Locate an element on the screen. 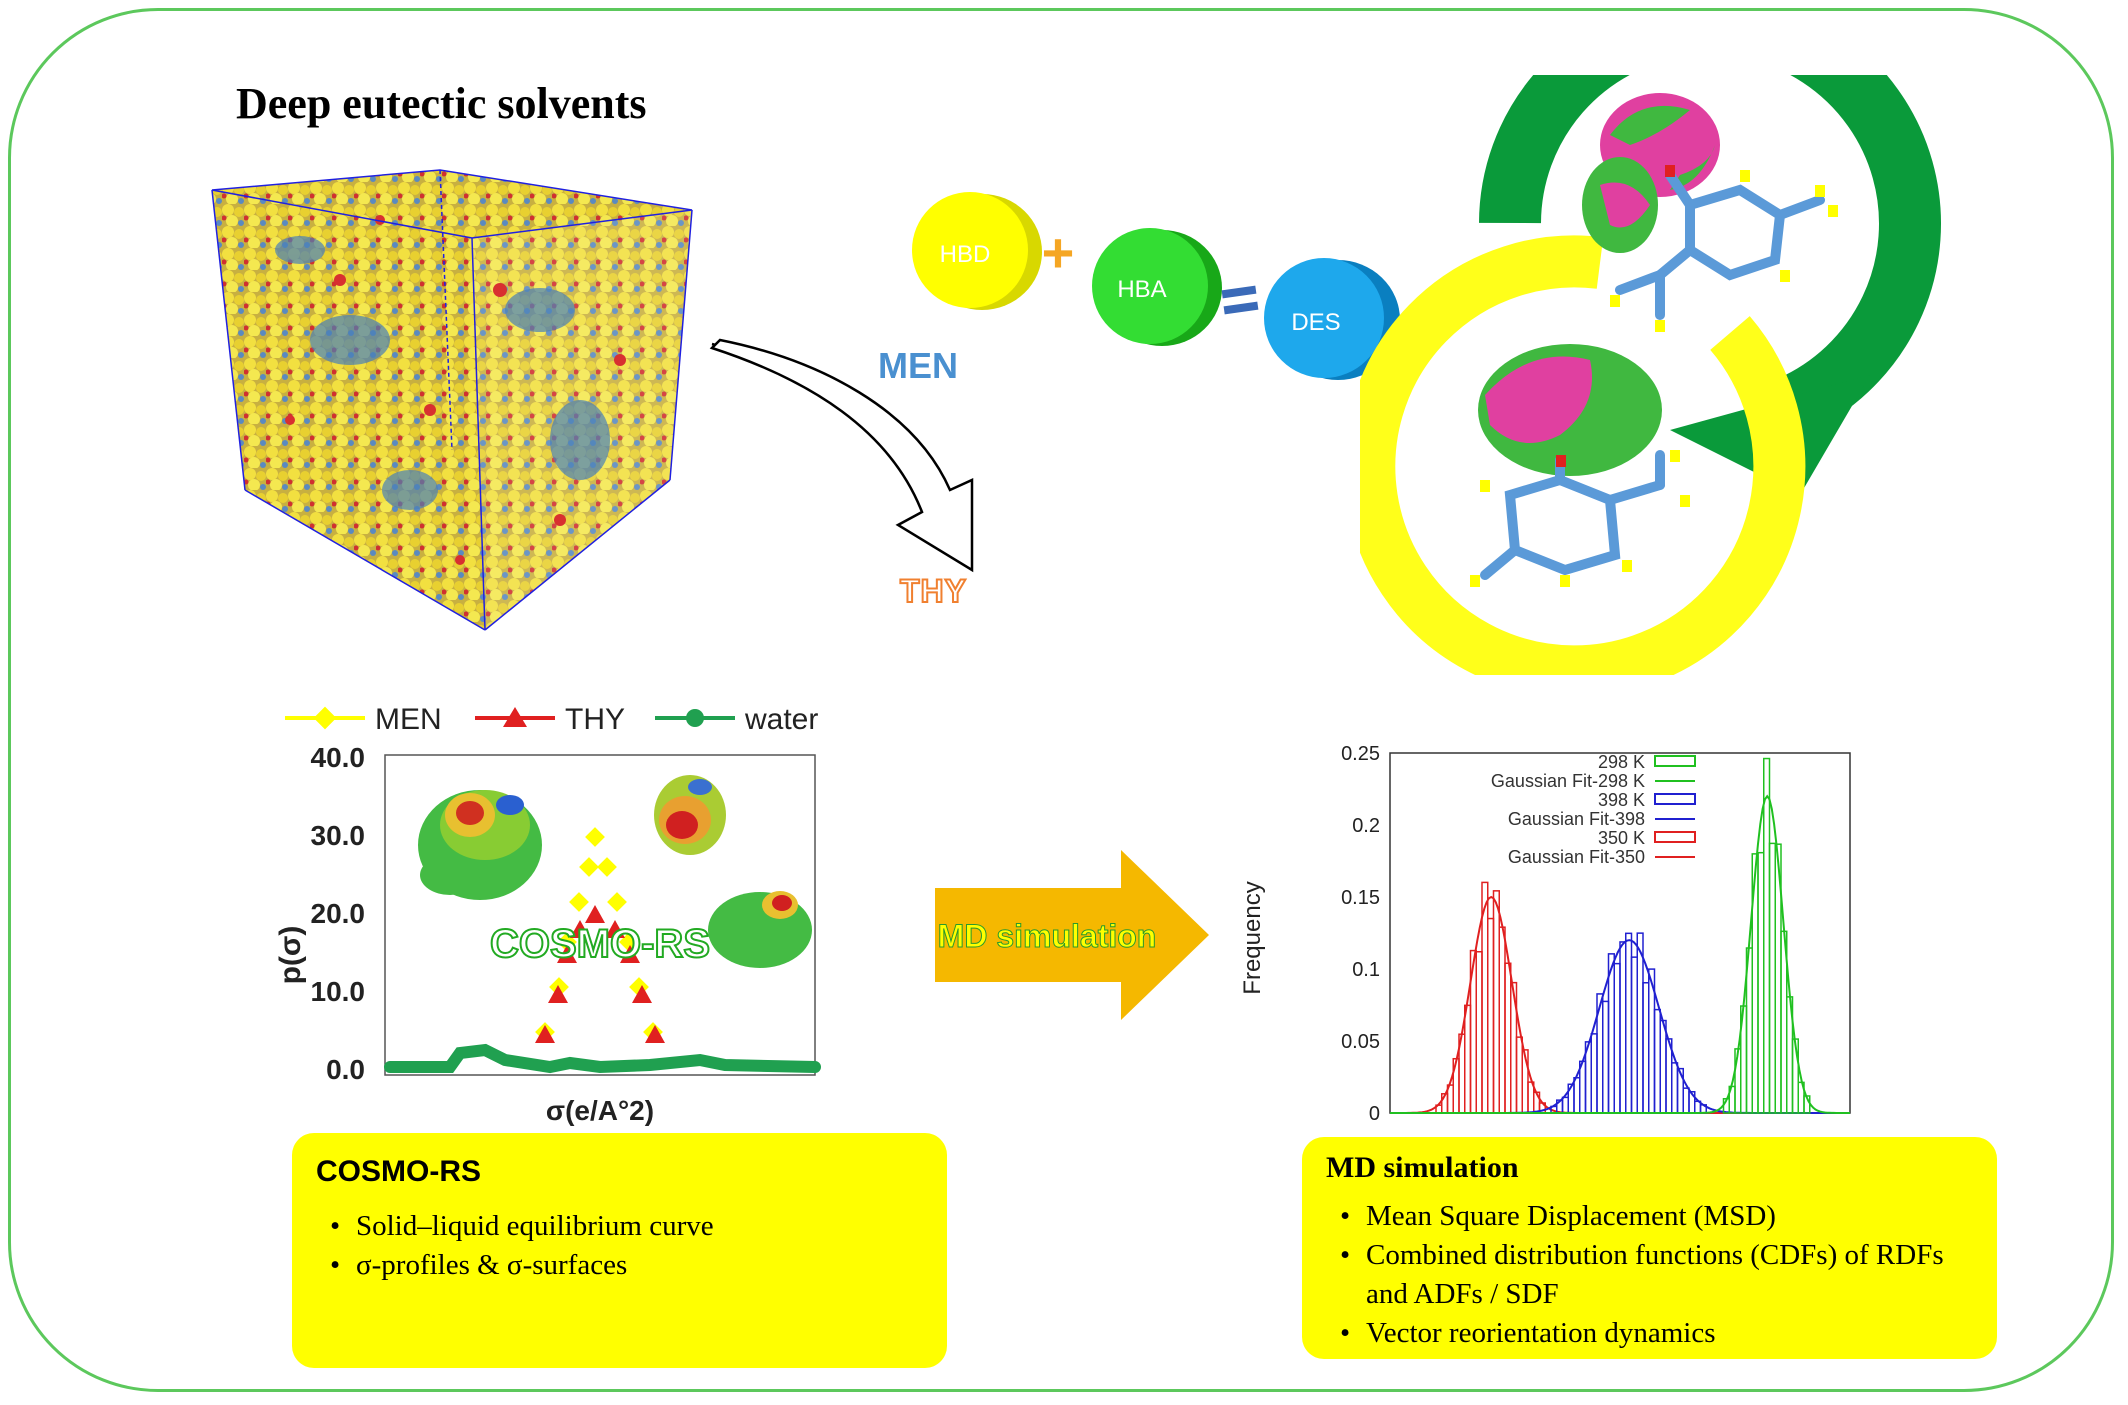 This screenshot has height=1405, width=2128. cosmo-item-2: σ-profiles & σ-surfaces is located at coordinates (626, 1265).